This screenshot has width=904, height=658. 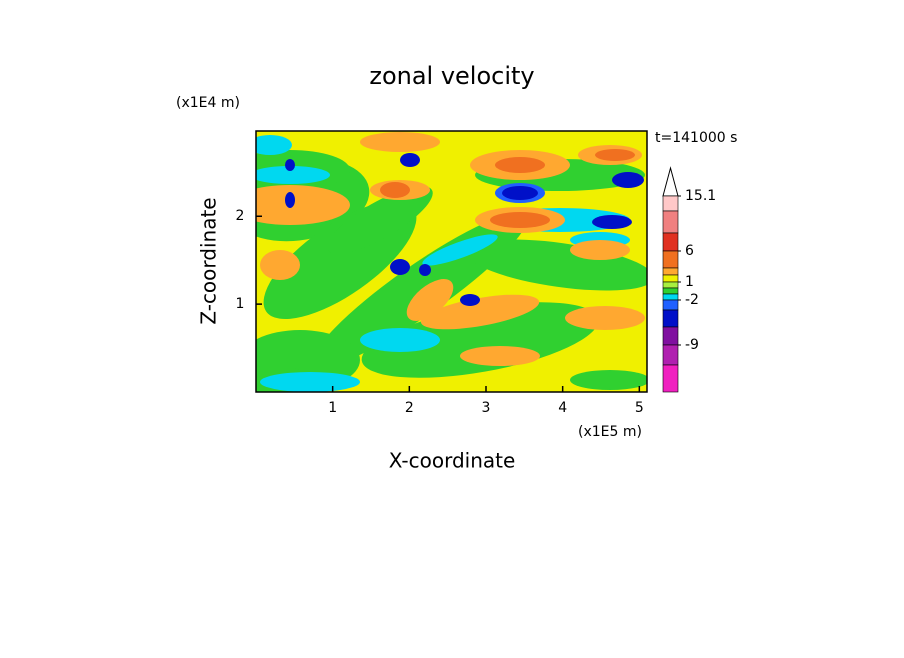 I want to click on y-unit: (x1E4 m), so click(x=208, y=103).